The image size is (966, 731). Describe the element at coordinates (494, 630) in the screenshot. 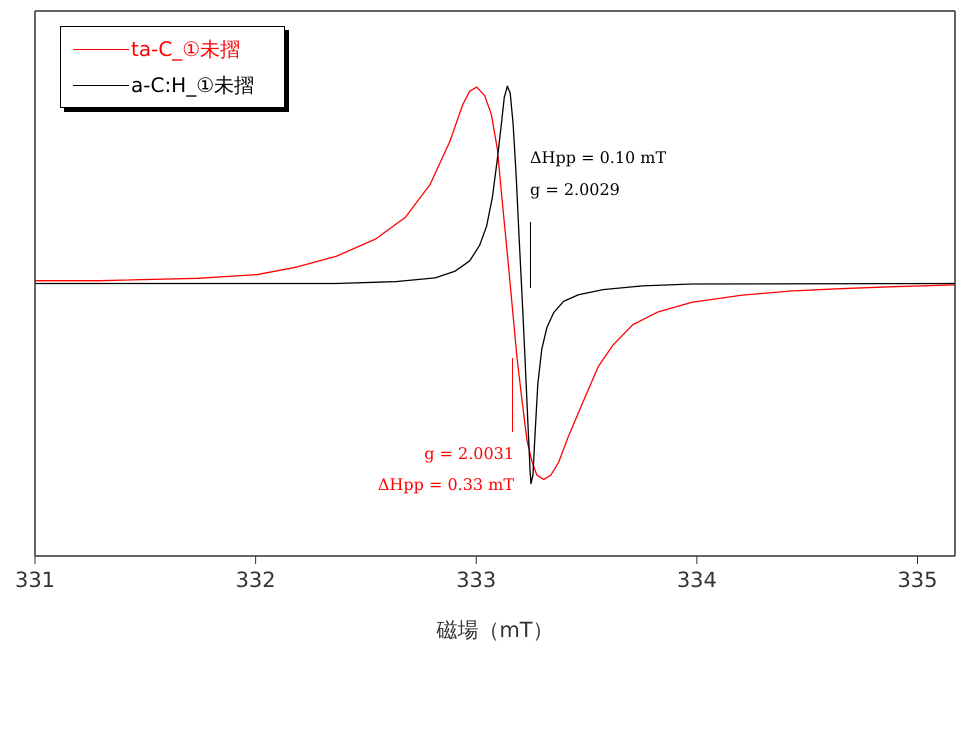

I see `x-axis-title: 磁場（mT）` at that location.